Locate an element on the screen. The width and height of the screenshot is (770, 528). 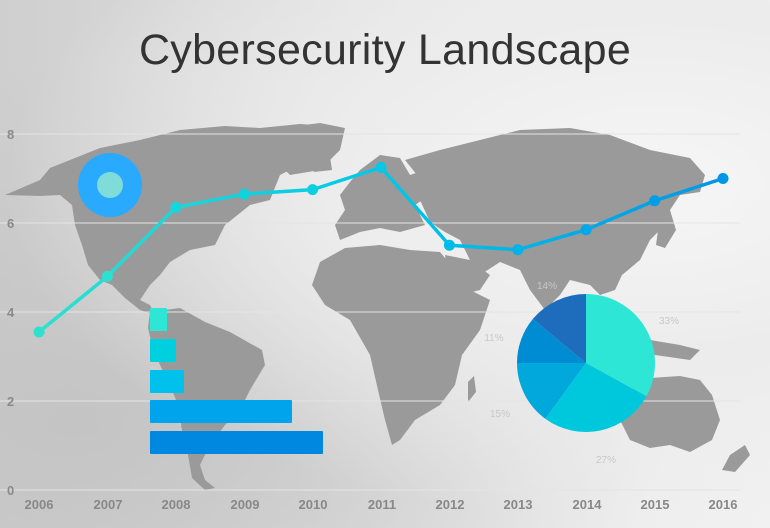
pie-chart is located at coordinates (586, 363).